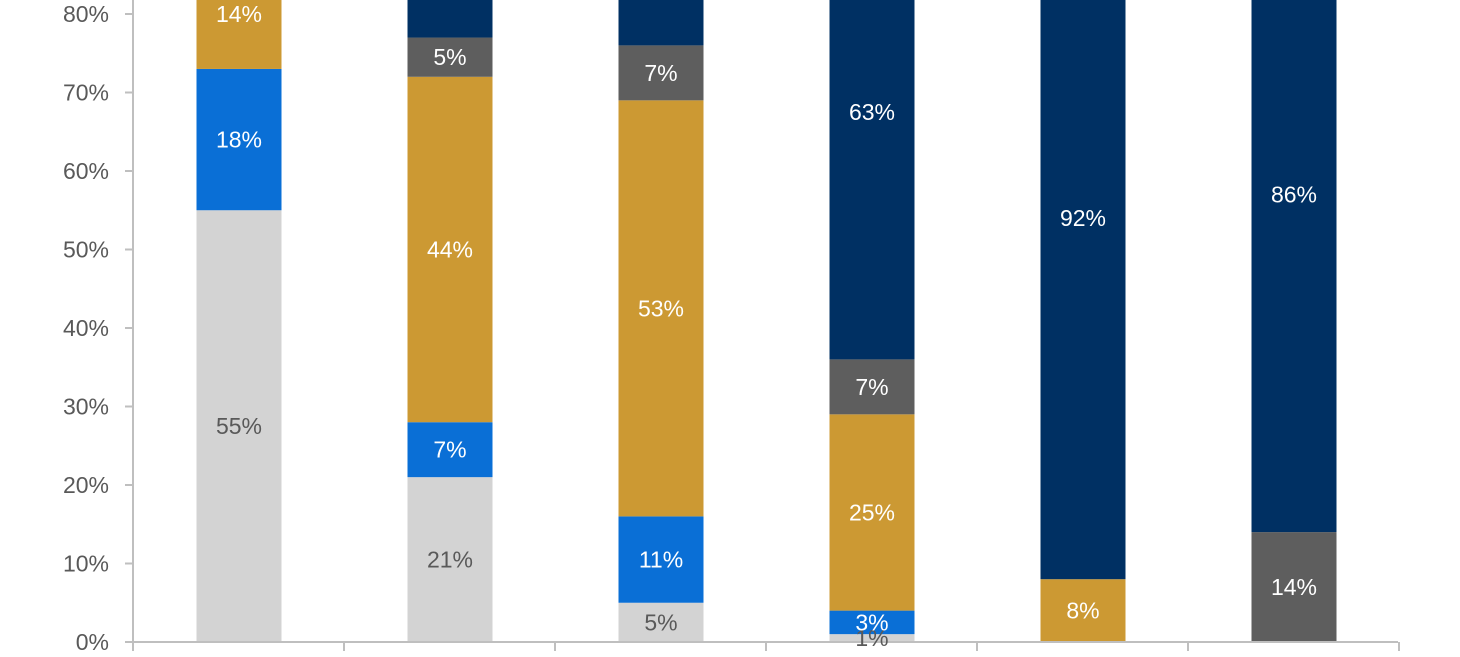 The width and height of the screenshot is (1460, 657). What do you see at coordinates (86, 564) in the screenshot?
I see `y-tick-label-1: 10%` at bounding box center [86, 564].